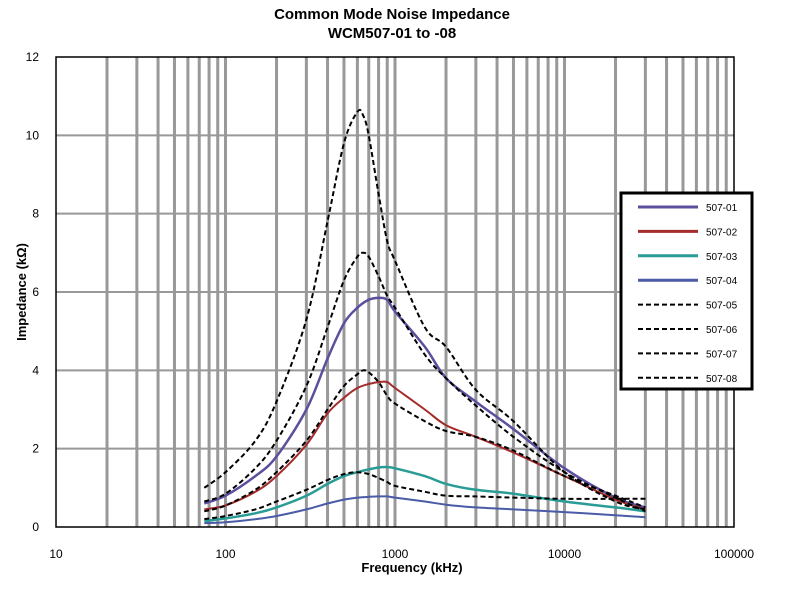 The image size is (790, 598). What do you see at coordinates (35, 292) in the screenshot?
I see `y-tick-label: 6` at bounding box center [35, 292].